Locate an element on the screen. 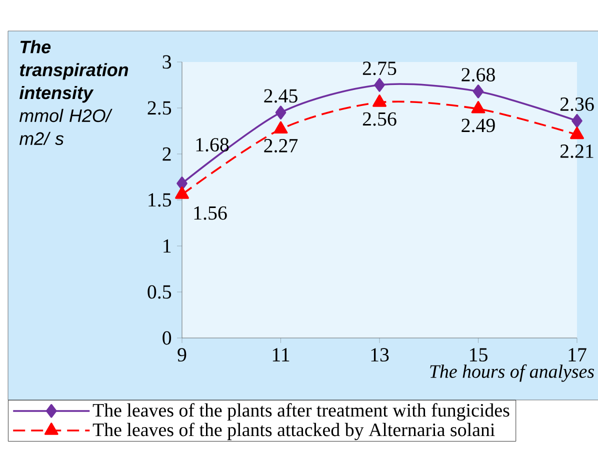 This screenshot has width=598, height=463. data-label: 2.68 is located at coordinates (478, 75).